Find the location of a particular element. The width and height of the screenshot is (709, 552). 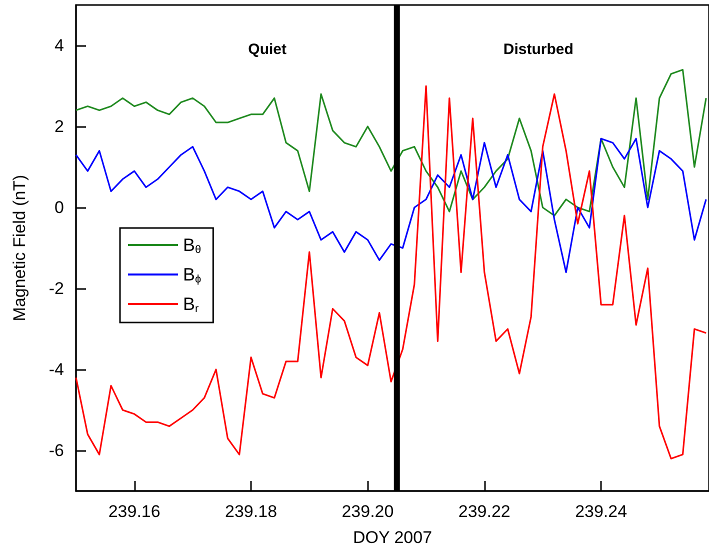

x-tick-label: 239.24 is located at coordinates (601, 511).